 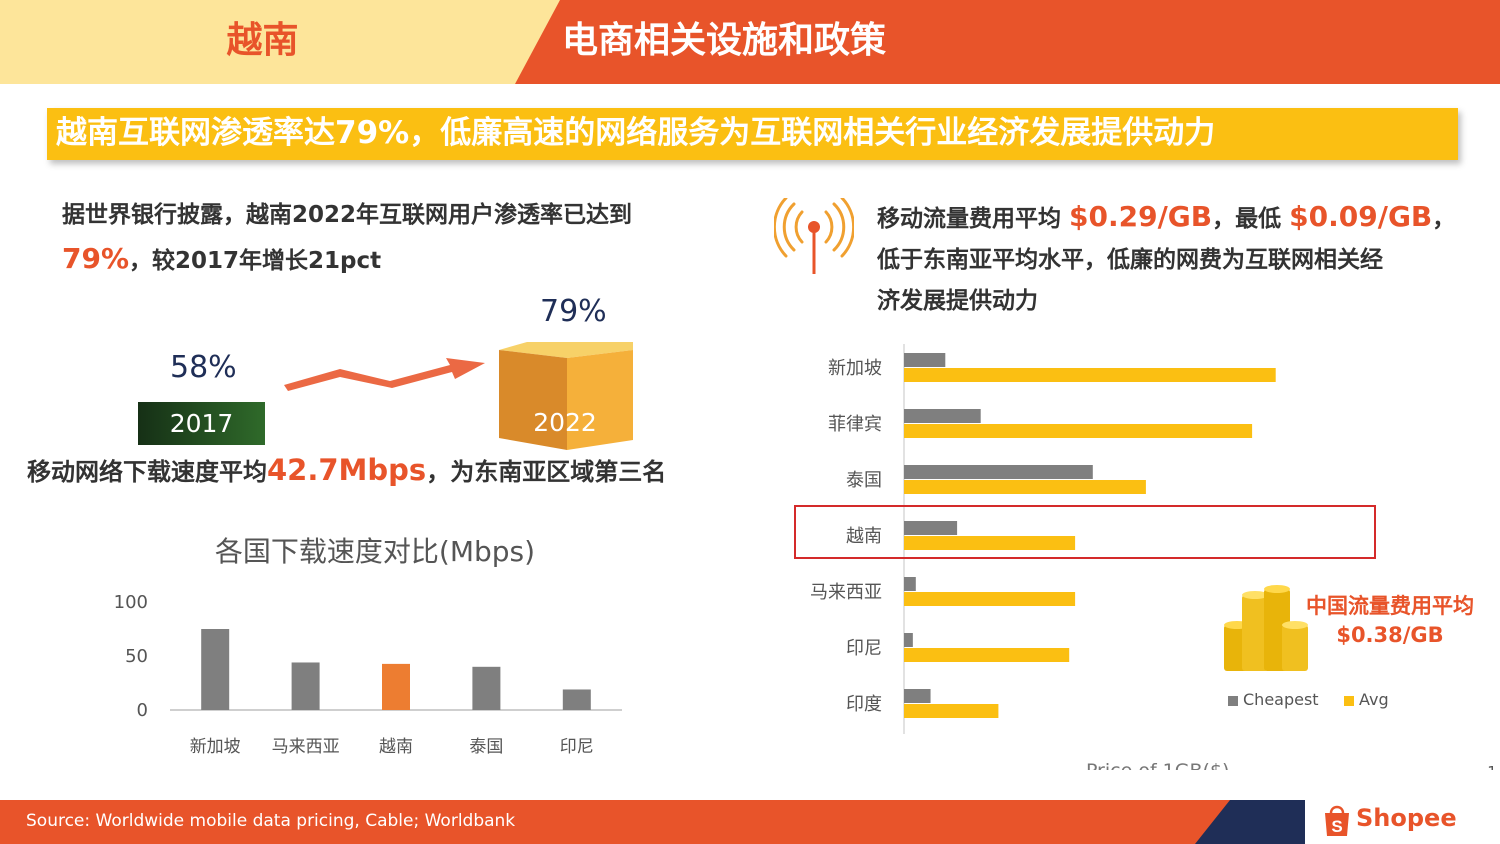 What do you see at coordinates (1390, 635) in the screenshot?
I see `china-note-line-2: $0.38/GB` at bounding box center [1390, 635].